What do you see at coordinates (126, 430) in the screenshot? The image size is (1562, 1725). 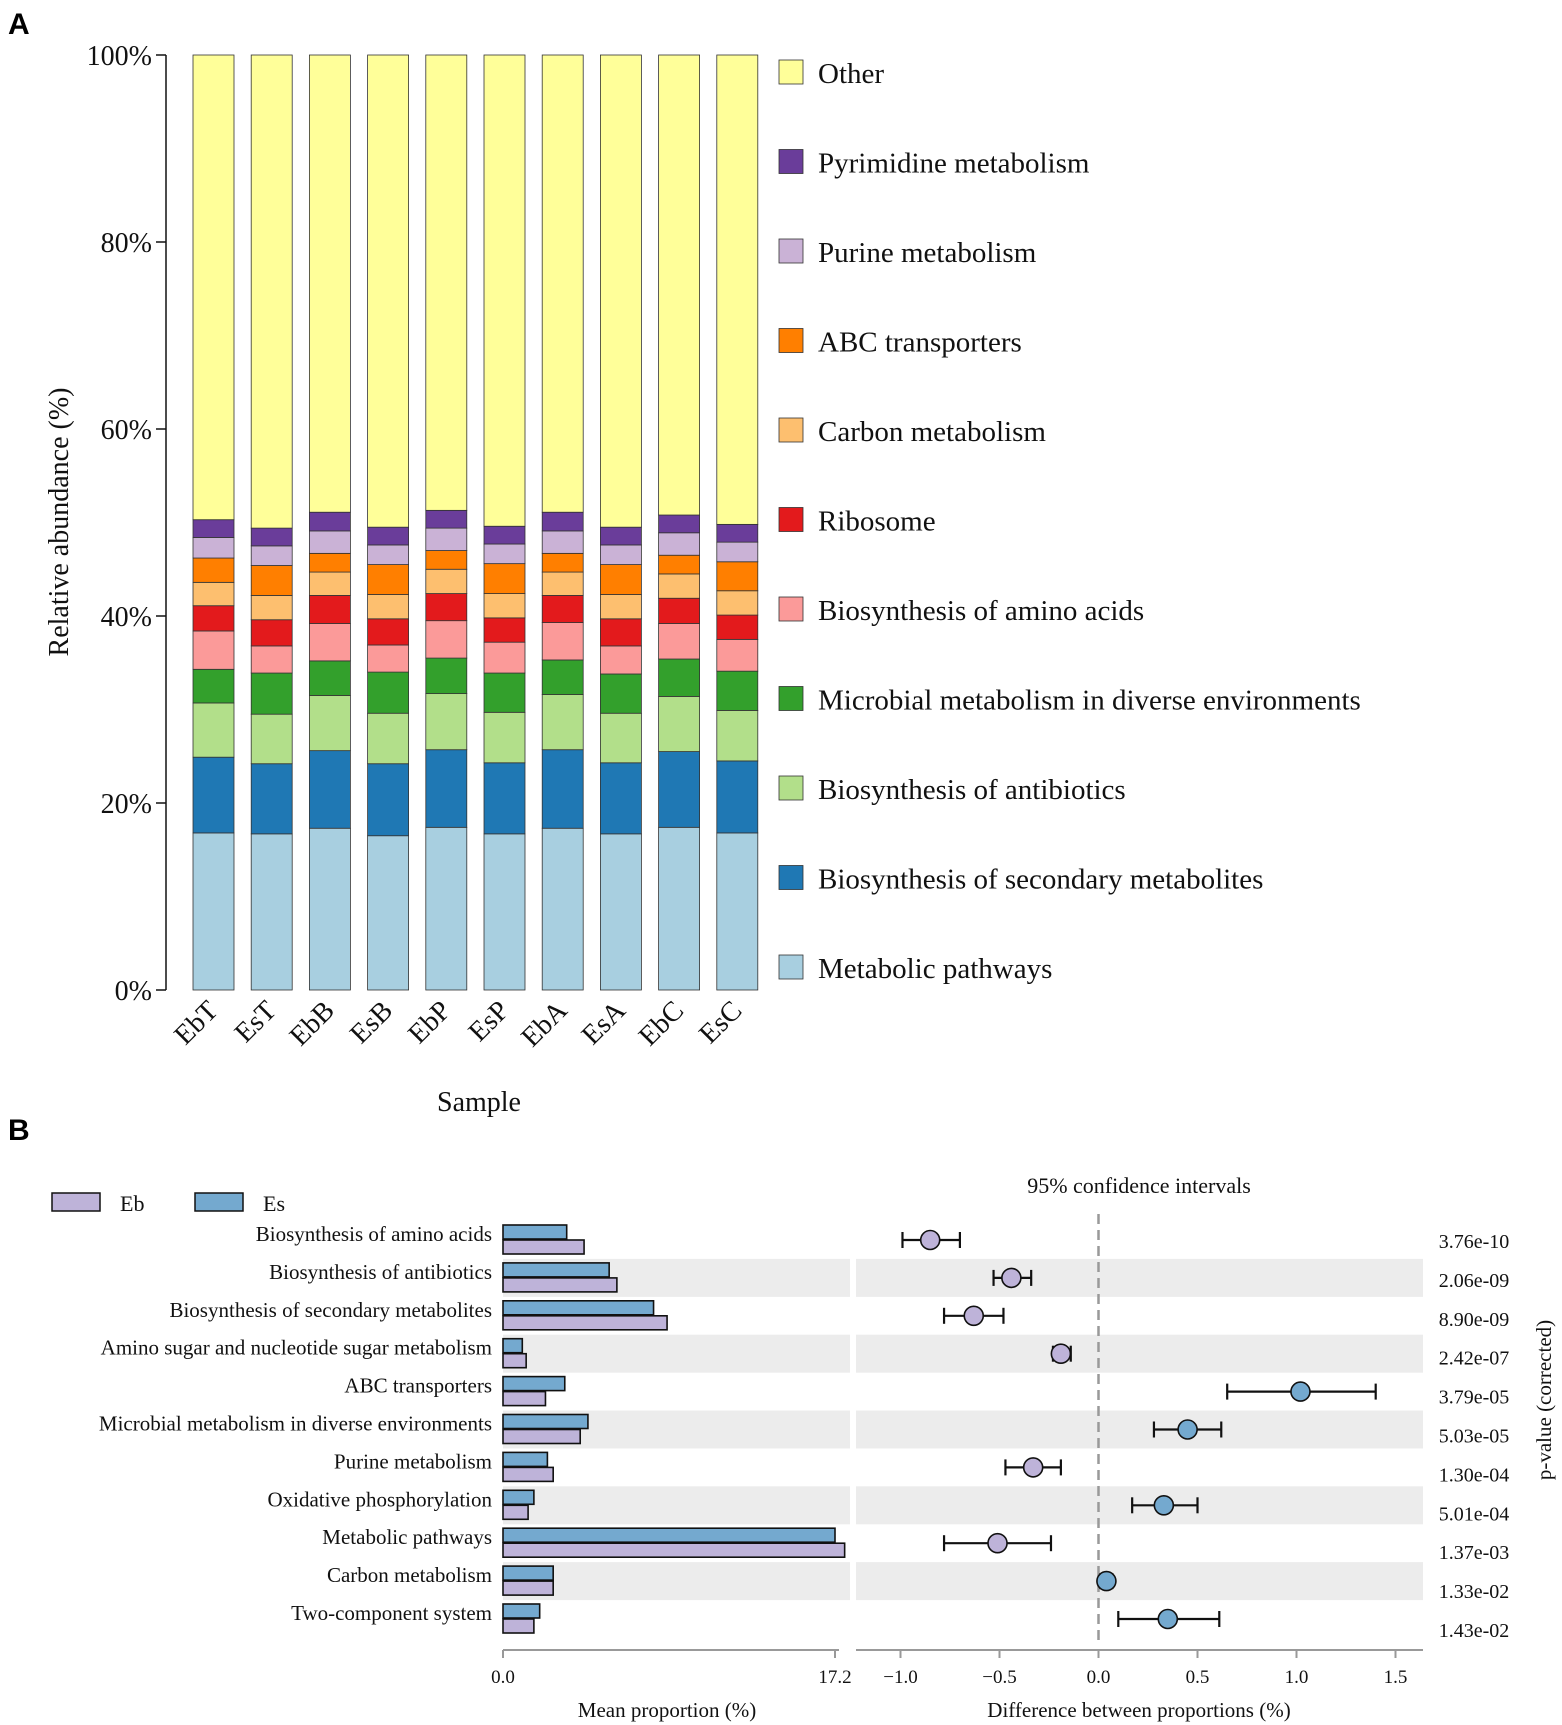 I see `y-tick-label-3: 60%` at bounding box center [126, 430].